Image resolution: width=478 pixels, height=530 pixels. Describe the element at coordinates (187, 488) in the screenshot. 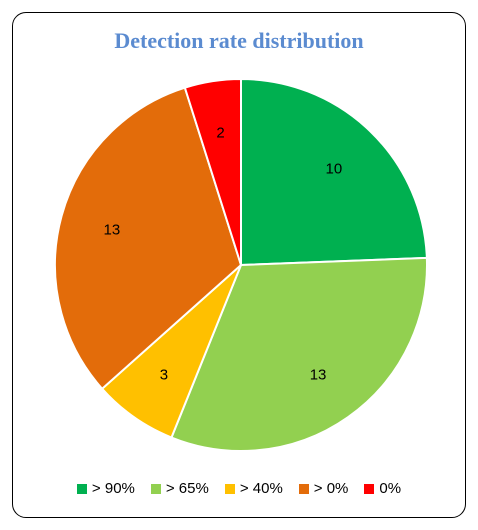

I see `legend-label-1: > 65%` at that location.